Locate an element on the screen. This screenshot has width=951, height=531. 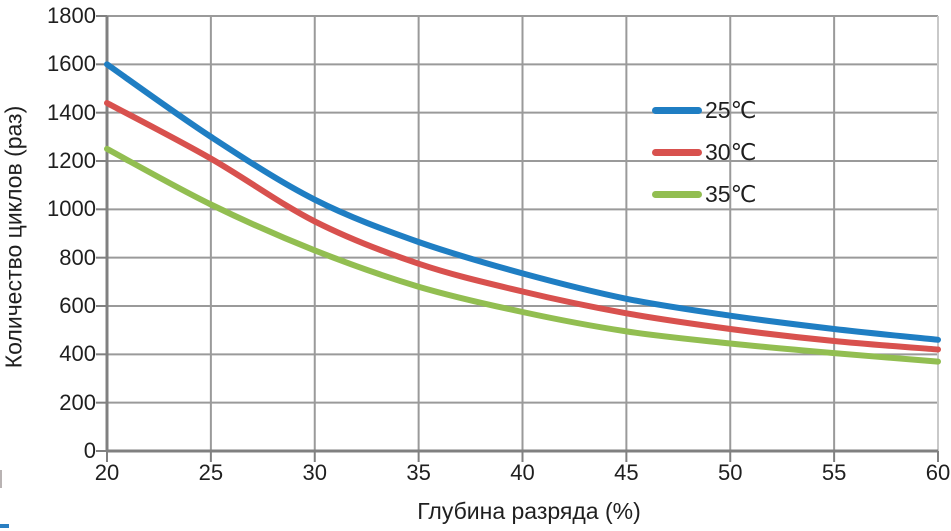
legend-item-25c: 25℃ is located at coordinates (704, 110).